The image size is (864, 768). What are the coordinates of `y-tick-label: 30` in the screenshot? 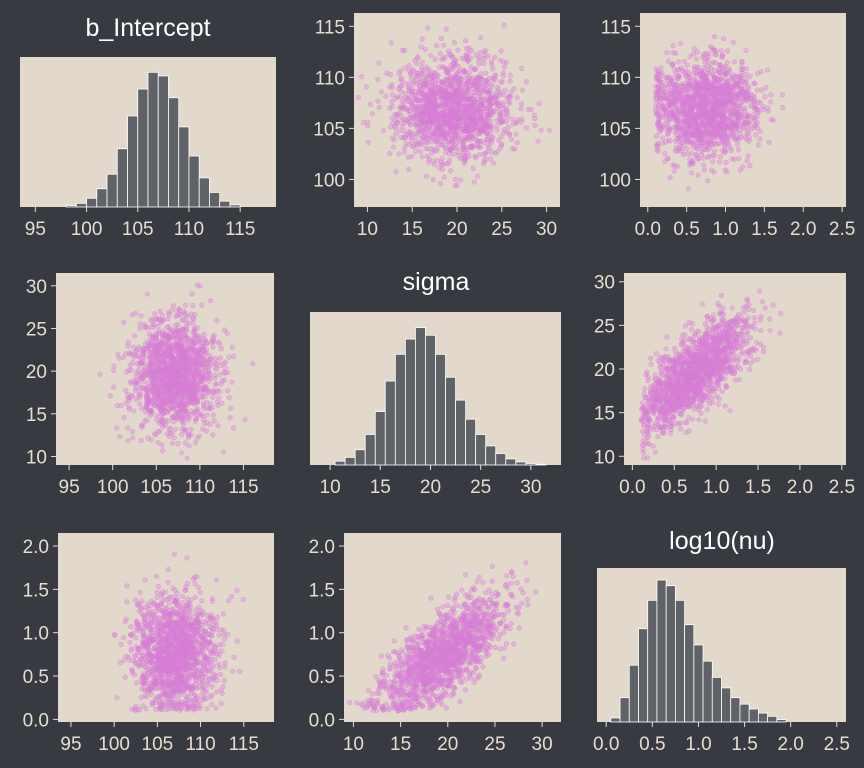 It's located at (36, 287).